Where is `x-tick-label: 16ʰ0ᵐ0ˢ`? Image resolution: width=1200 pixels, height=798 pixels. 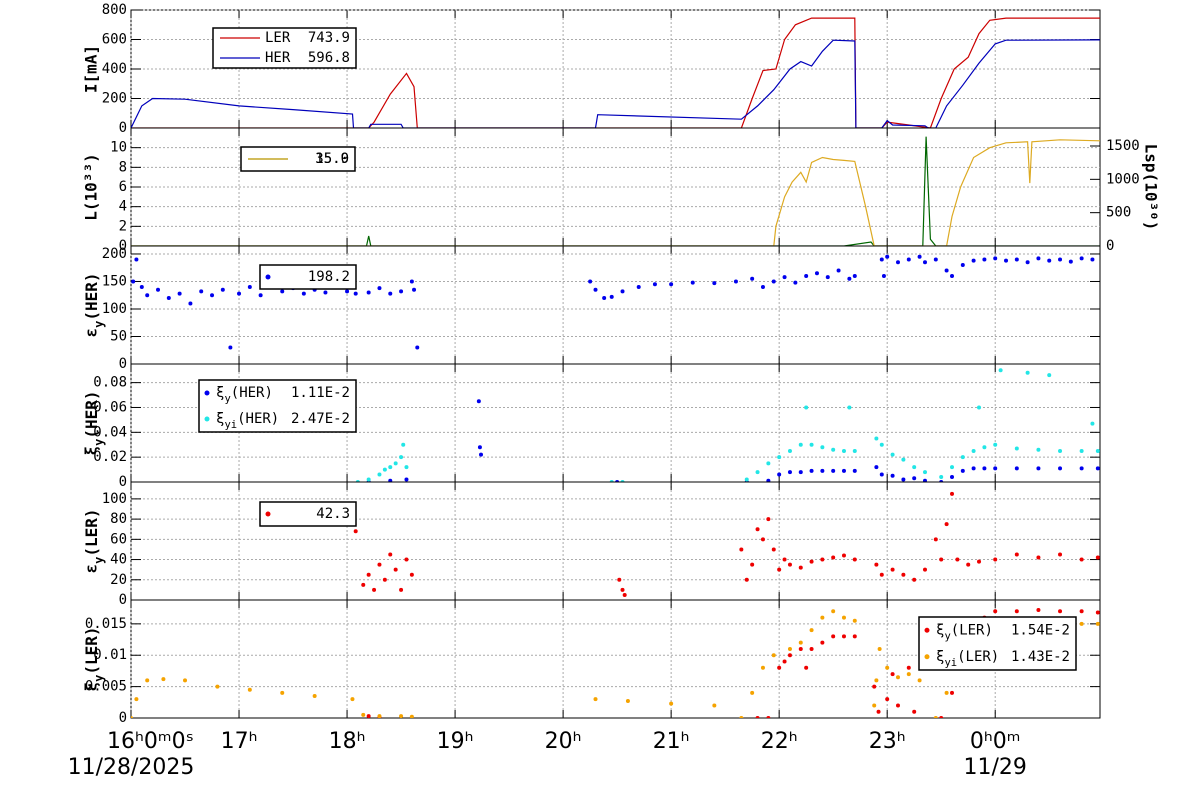
x-tick-label: 16ʰ0ᵐ0ˢ is located at coordinates (150, 741).